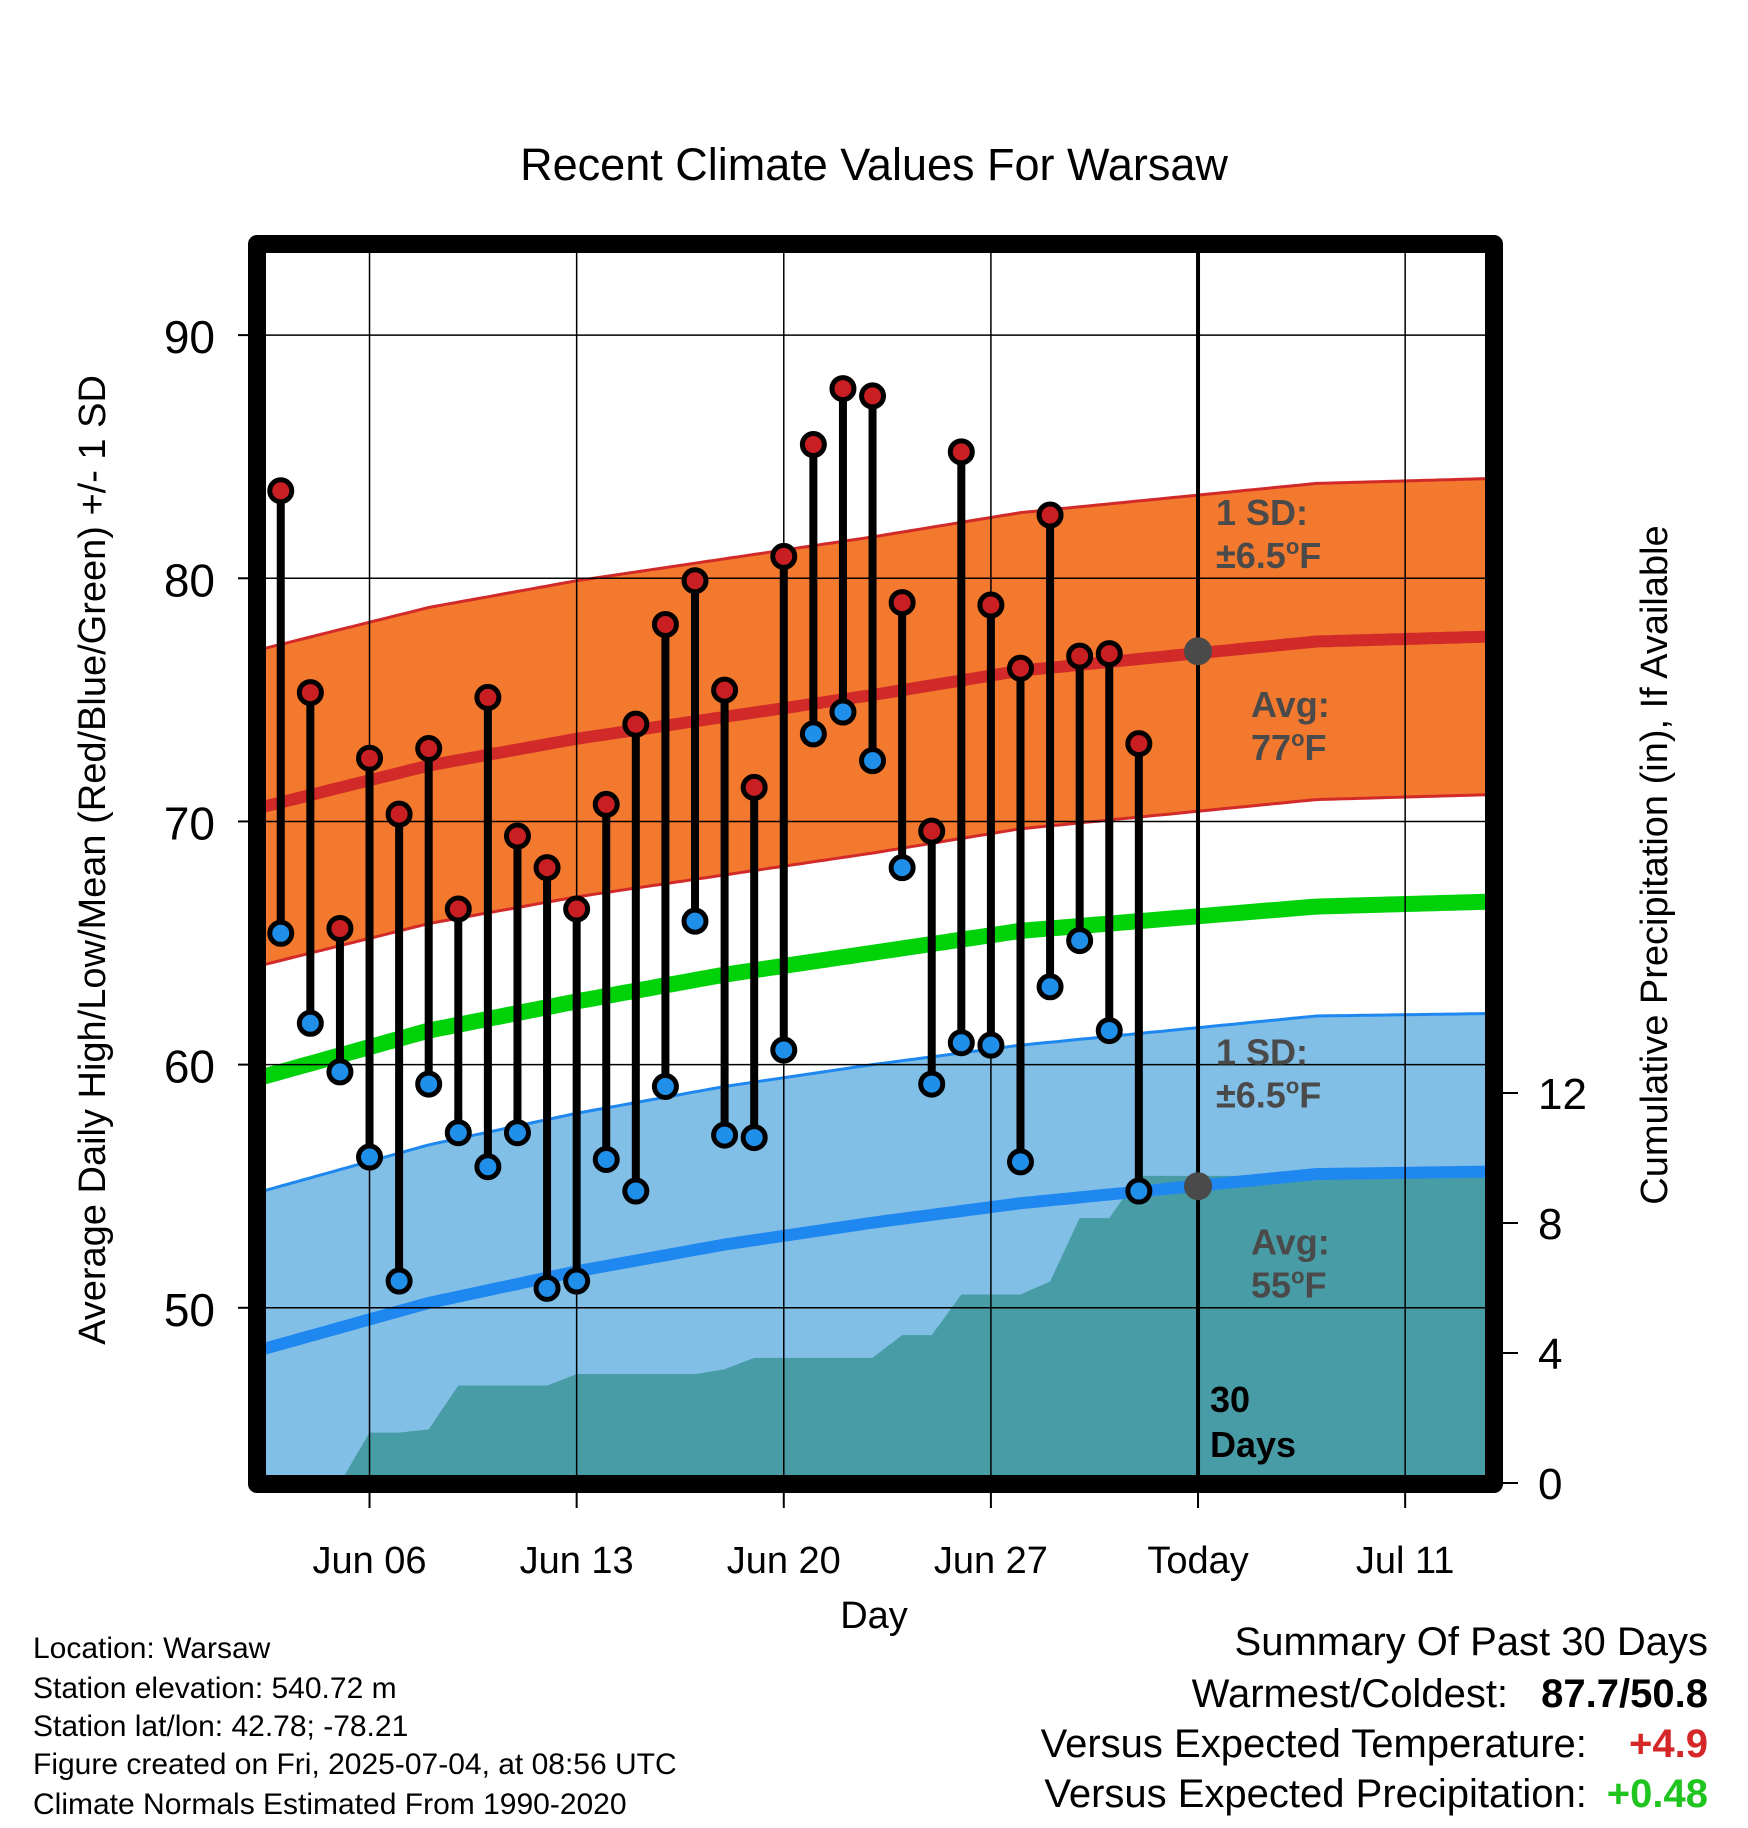  I want to click on summary-title: Summary Of Past 30 Days, so click(1471, 1642).